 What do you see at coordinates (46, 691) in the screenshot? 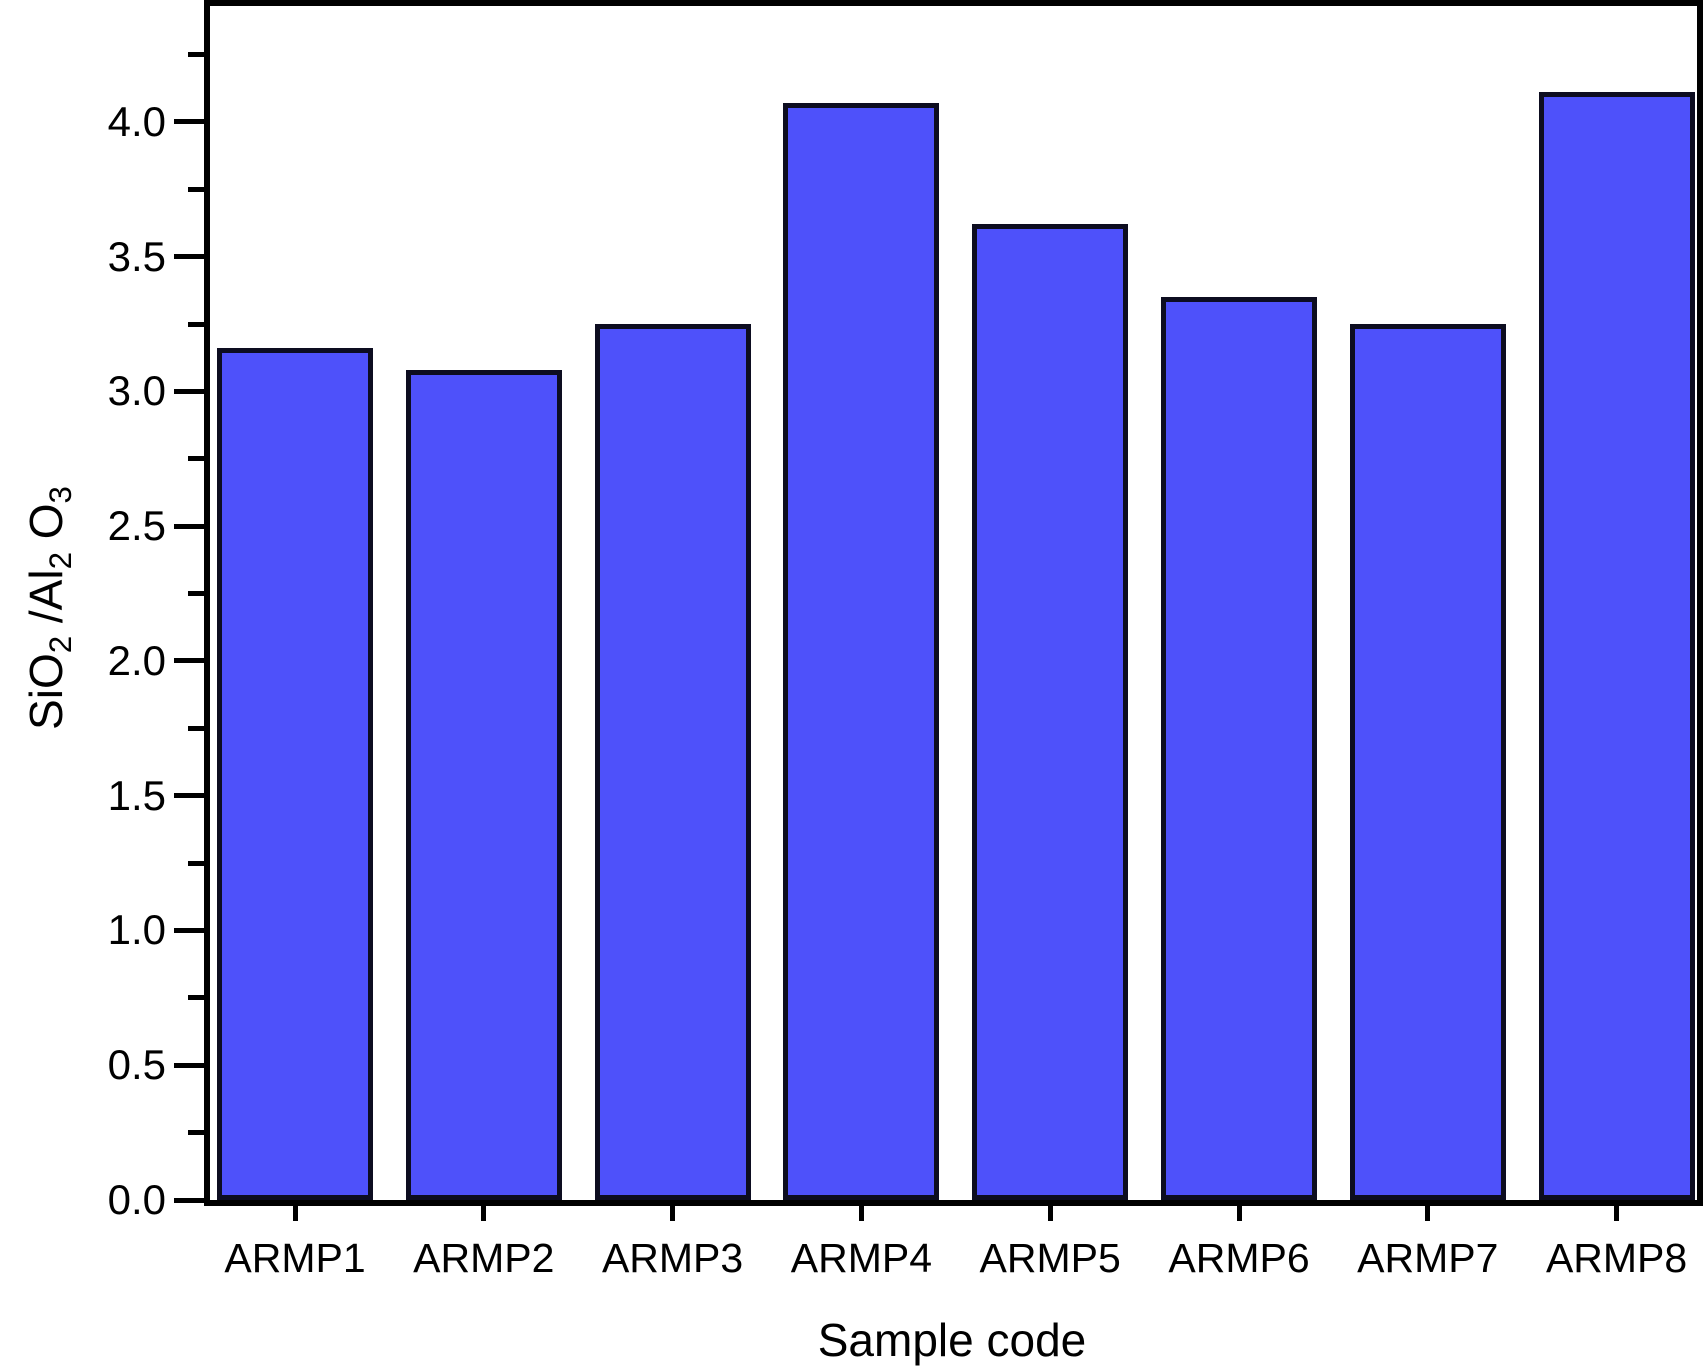
I see `y-axis-title-text: SiO` at bounding box center [46, 691].